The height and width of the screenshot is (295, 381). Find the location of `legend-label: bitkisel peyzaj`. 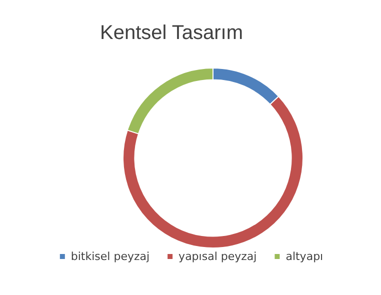

legend-label: bitkisel peyzaj is located at coordinates (110, 256).